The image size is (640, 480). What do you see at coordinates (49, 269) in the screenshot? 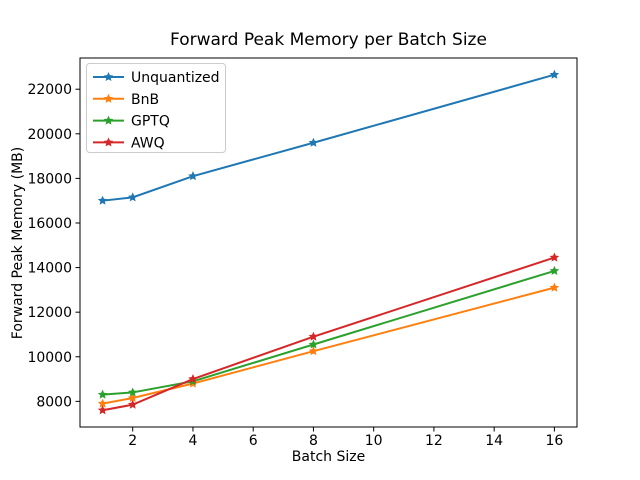
I see `y-tick-label: 14000` at bounding box center [49, 269].